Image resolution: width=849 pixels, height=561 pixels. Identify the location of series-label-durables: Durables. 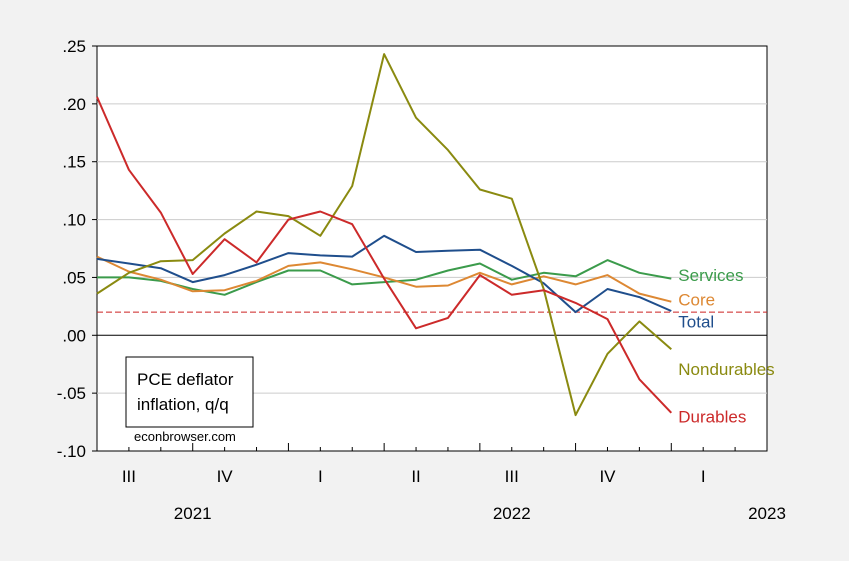
(712, 416).